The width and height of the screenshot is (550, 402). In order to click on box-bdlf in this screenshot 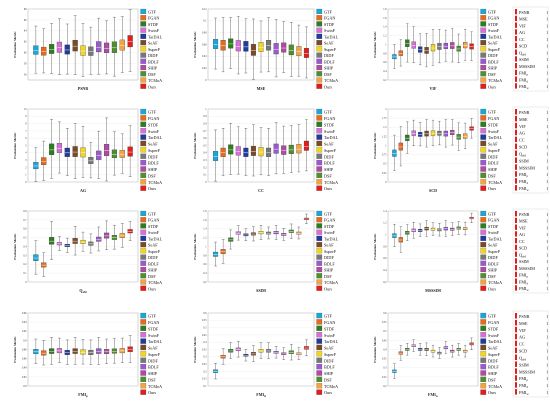, I will do `click(99, 351)`.